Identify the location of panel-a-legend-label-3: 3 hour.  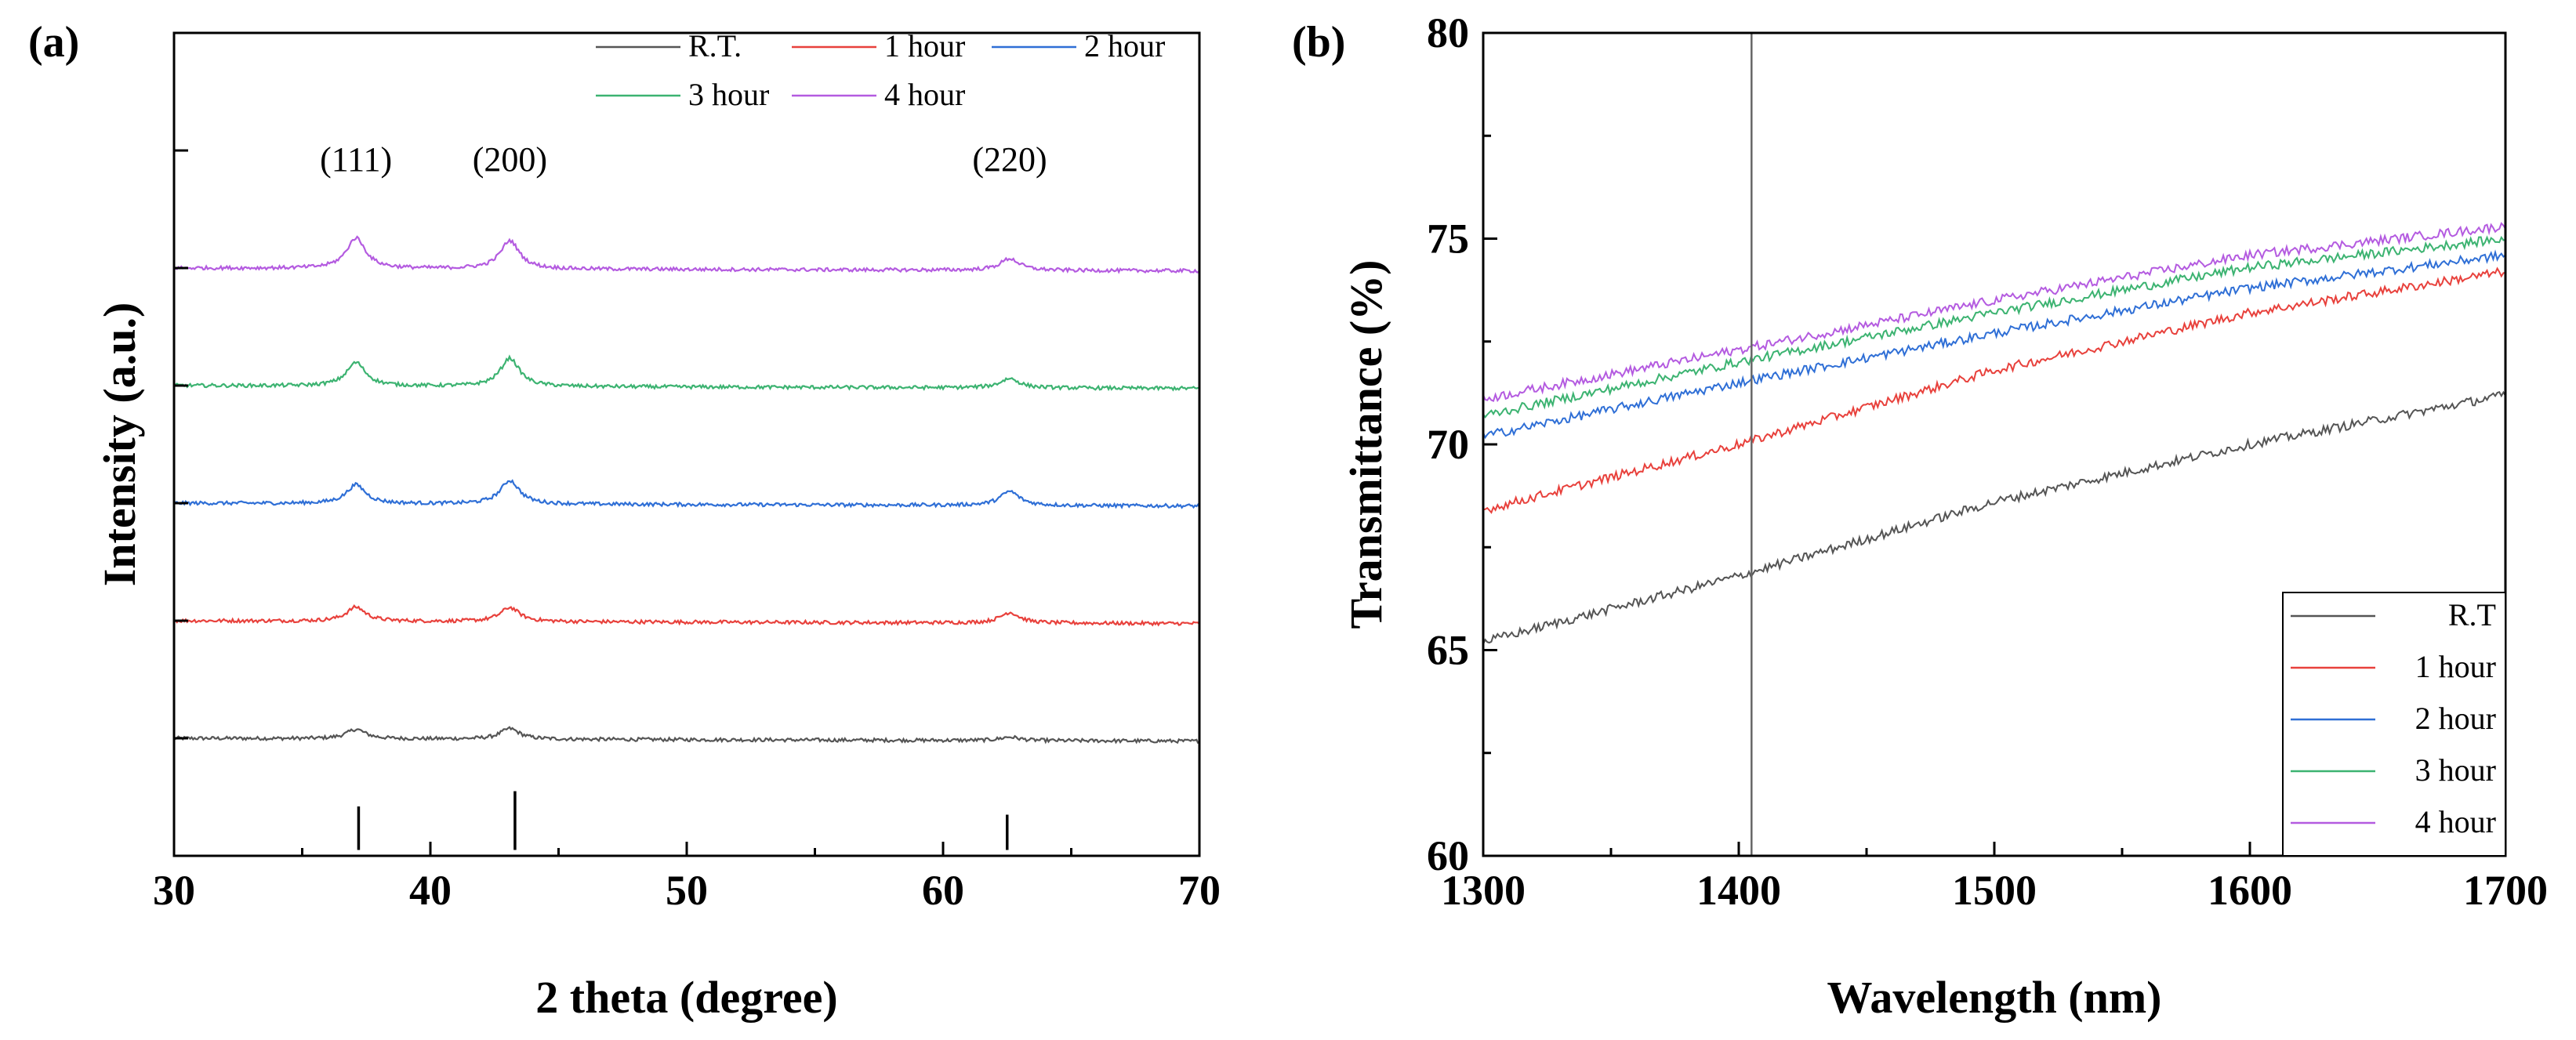
(728, 94).